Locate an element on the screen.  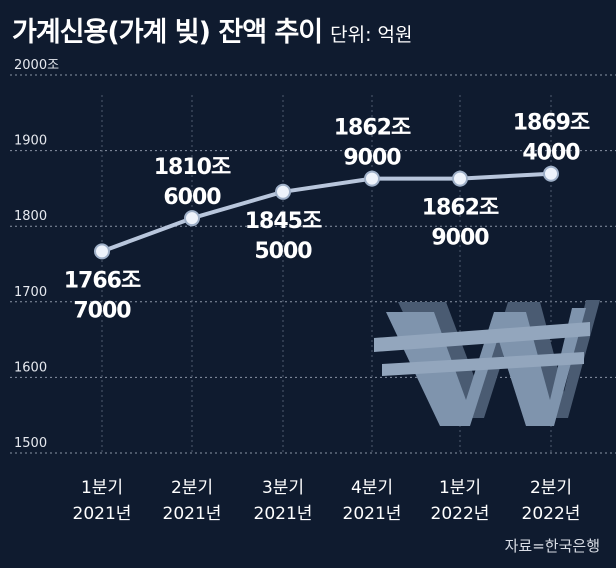
y-tick-label: 1500 is located at coordinates (30, 443).